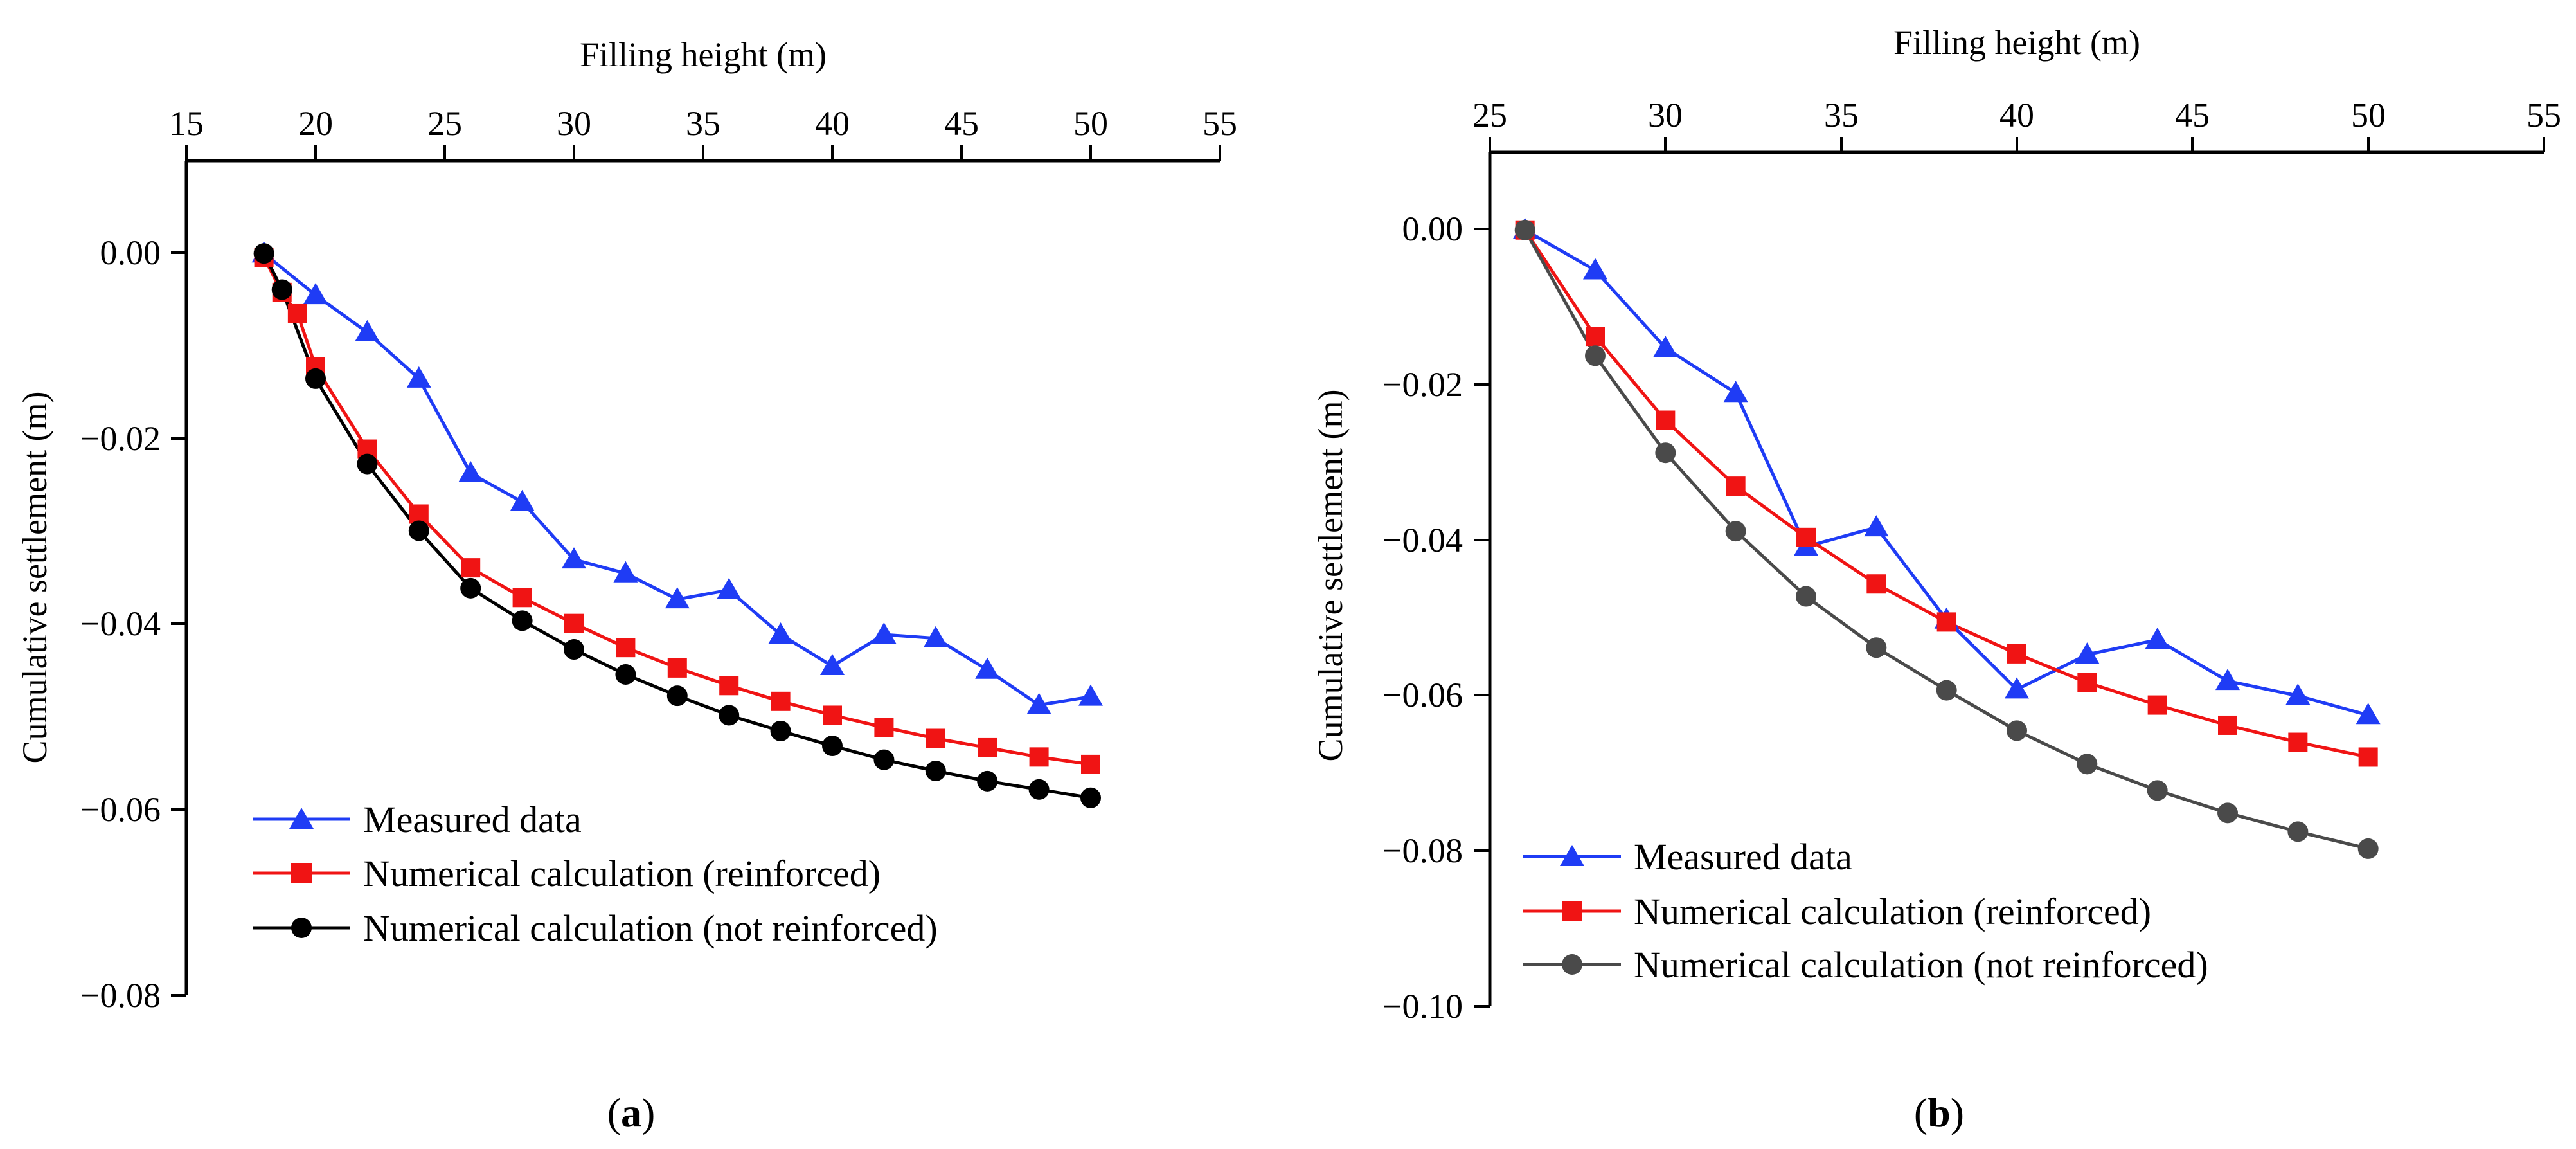  What do you see at coordinates (2544, 115) in the screenshot?
I see `panel-b-x-tick-label: 55` at bounding box center [2544, 115].